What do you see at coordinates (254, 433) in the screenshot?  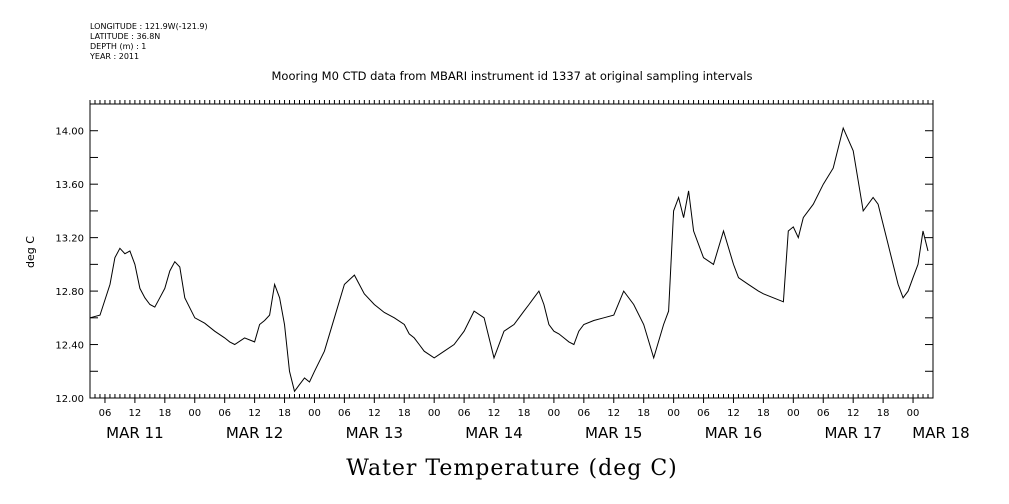 I see `x-date-label: MAR 12` at bounding box center [254, 433].